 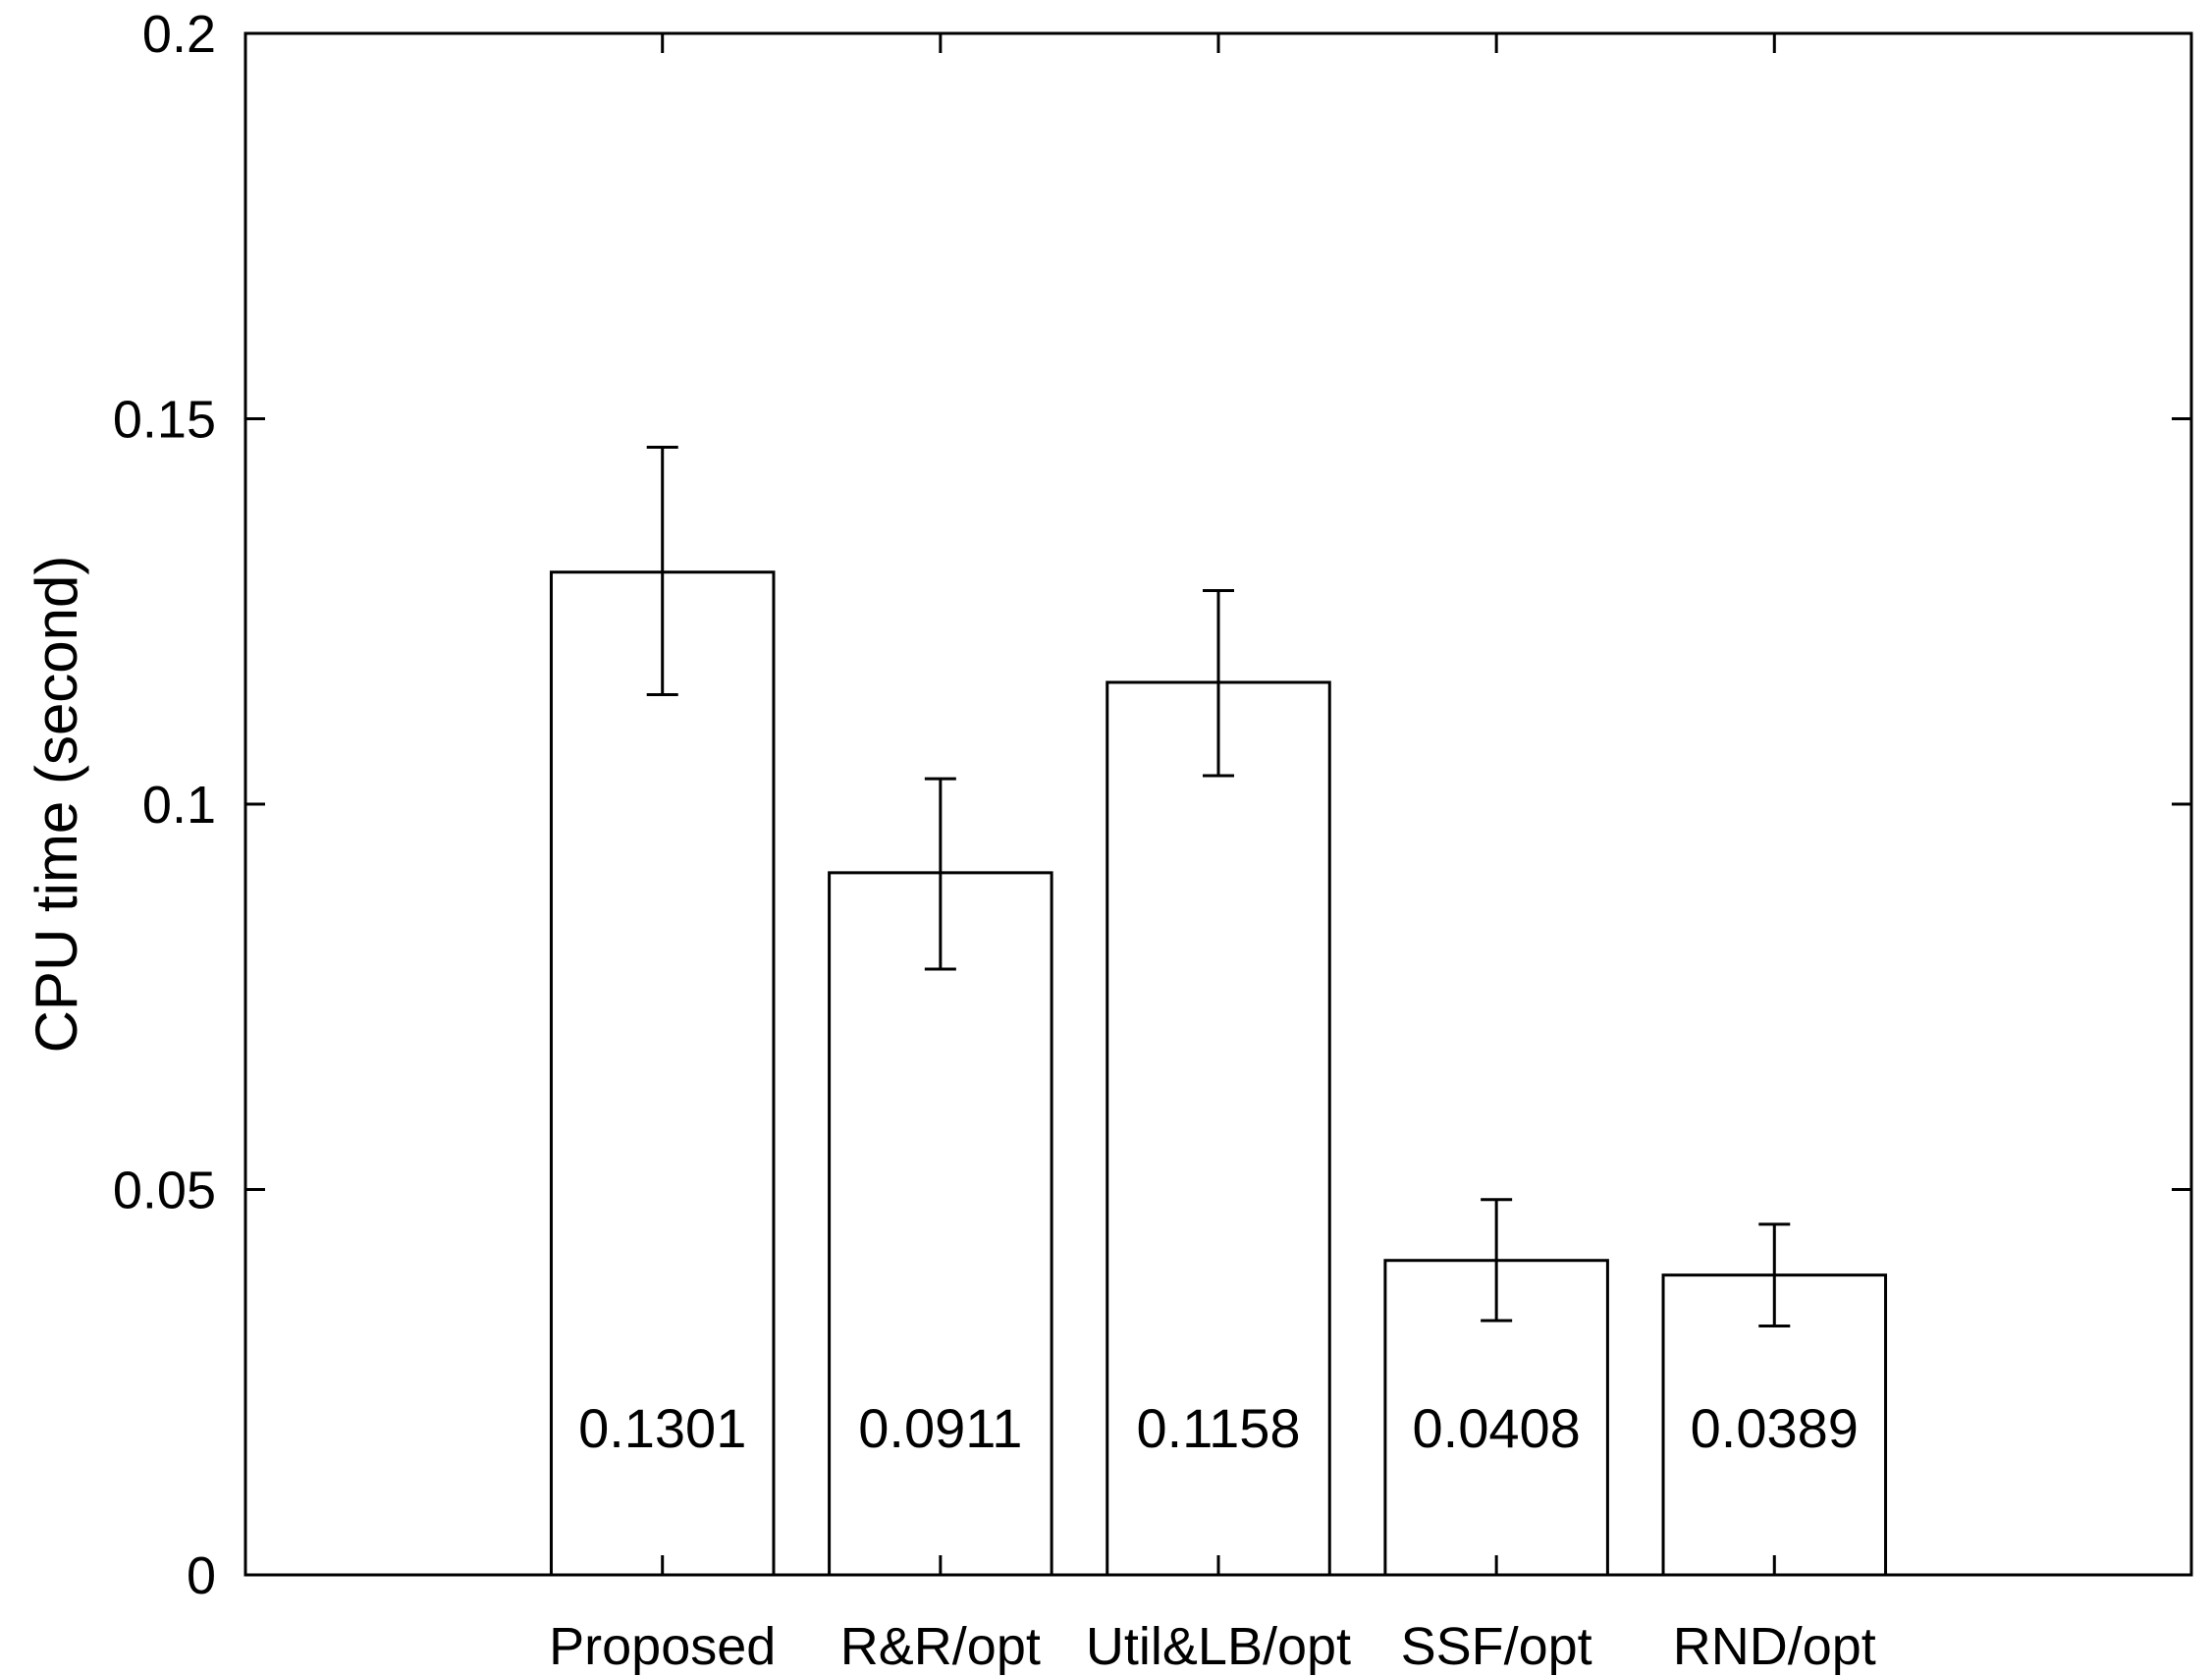 I want to click on y-tick-labels-group: 0 0.05 0.1 0.15 0.2, so click(x=164, y=805).